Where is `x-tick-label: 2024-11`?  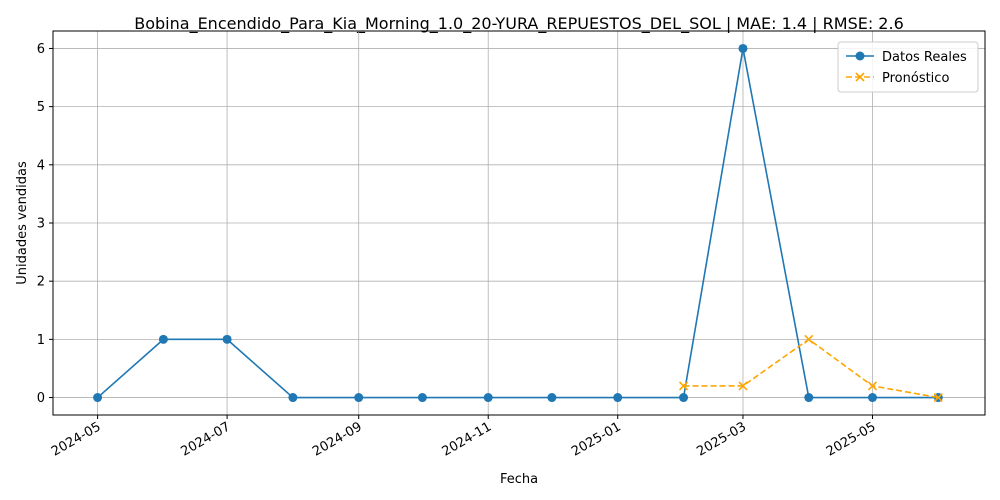
x-tick-label: 2024-11 is located at coordinates (467, 439).